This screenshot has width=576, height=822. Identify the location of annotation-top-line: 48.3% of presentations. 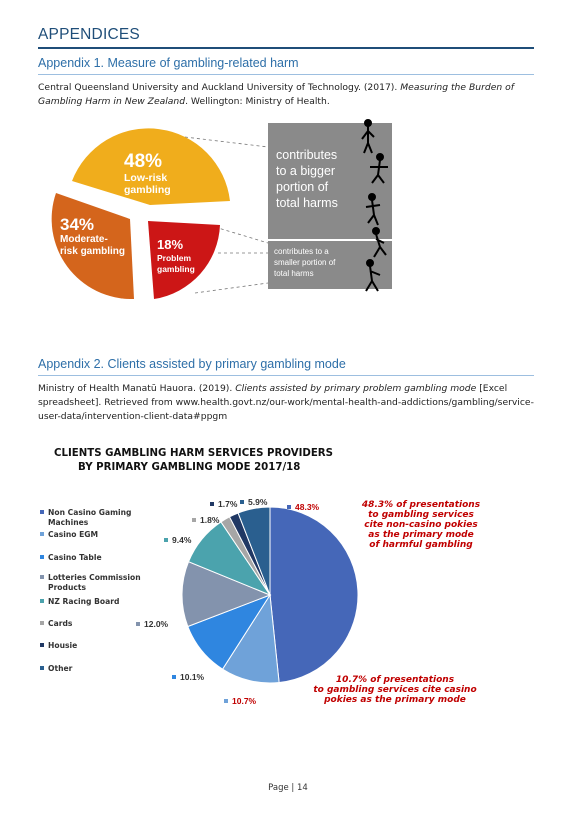
(421, 505).